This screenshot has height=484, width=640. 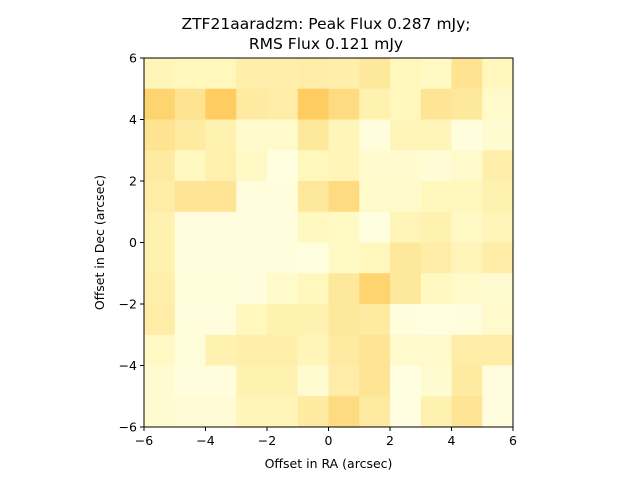 I want to click on y-tick-label: −6, so click(x=128, y=427).